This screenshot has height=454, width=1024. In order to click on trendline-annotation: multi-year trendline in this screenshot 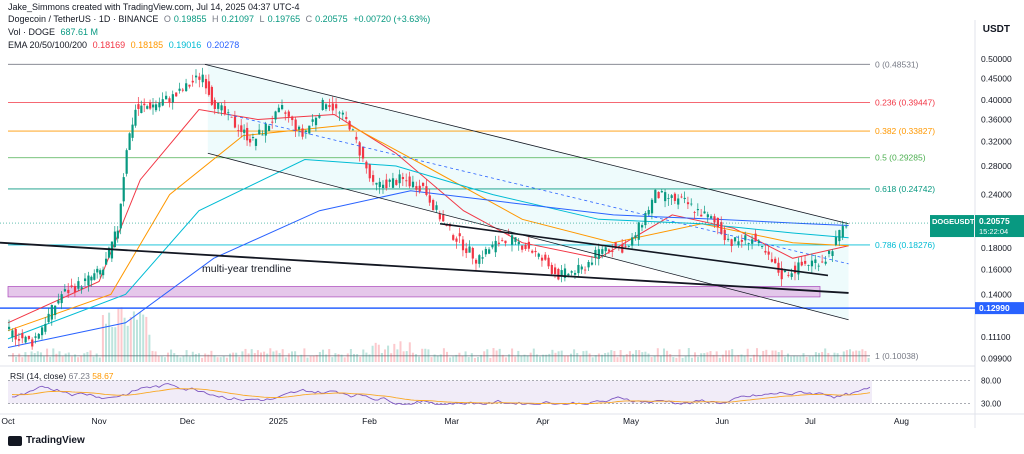, I will do `click(246, 269)`.